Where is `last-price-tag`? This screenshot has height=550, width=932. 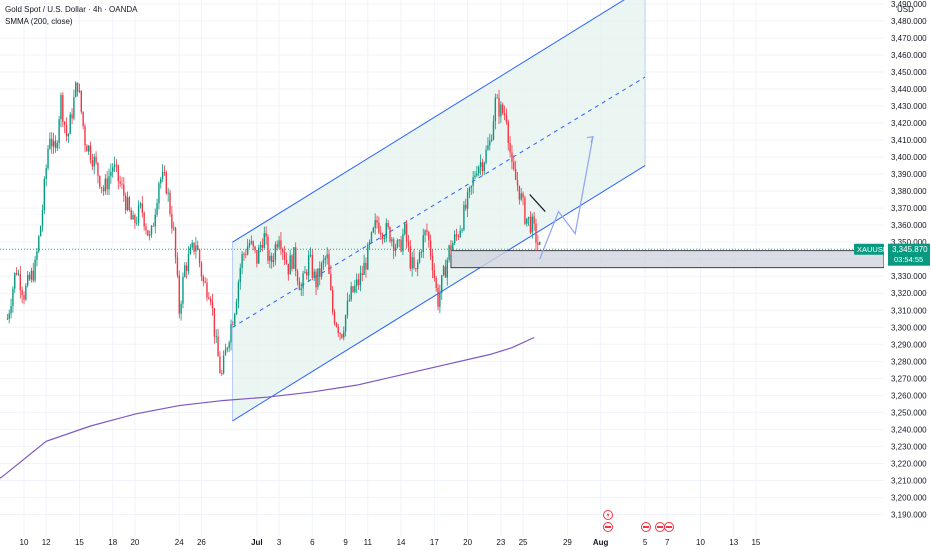 last-price-tag is located at coordinates (909, 254).